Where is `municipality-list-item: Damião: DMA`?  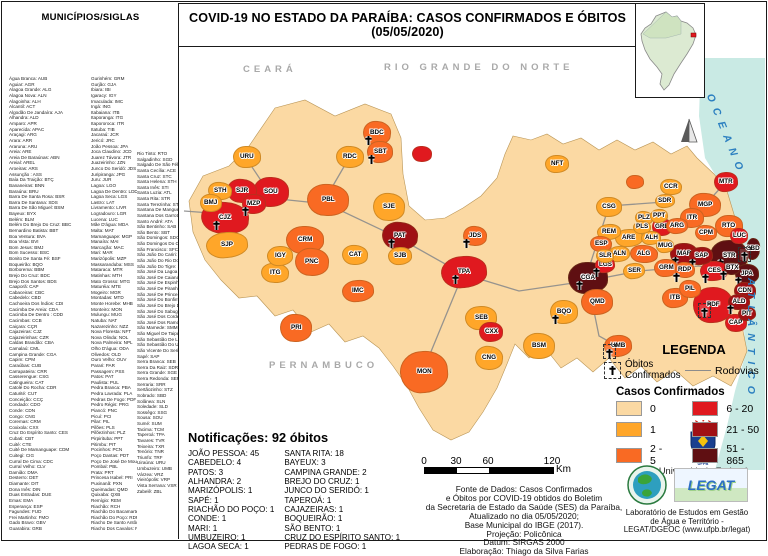
municipality-list-item: Damião: DMA is located at coordinates (23, 472).